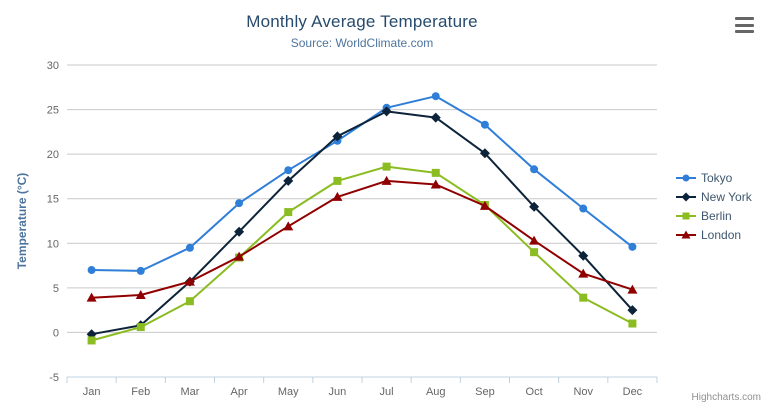  Describe the element at coordinates (53, 244) in the screenshot. I see `y-axis-label: 10` at that location.